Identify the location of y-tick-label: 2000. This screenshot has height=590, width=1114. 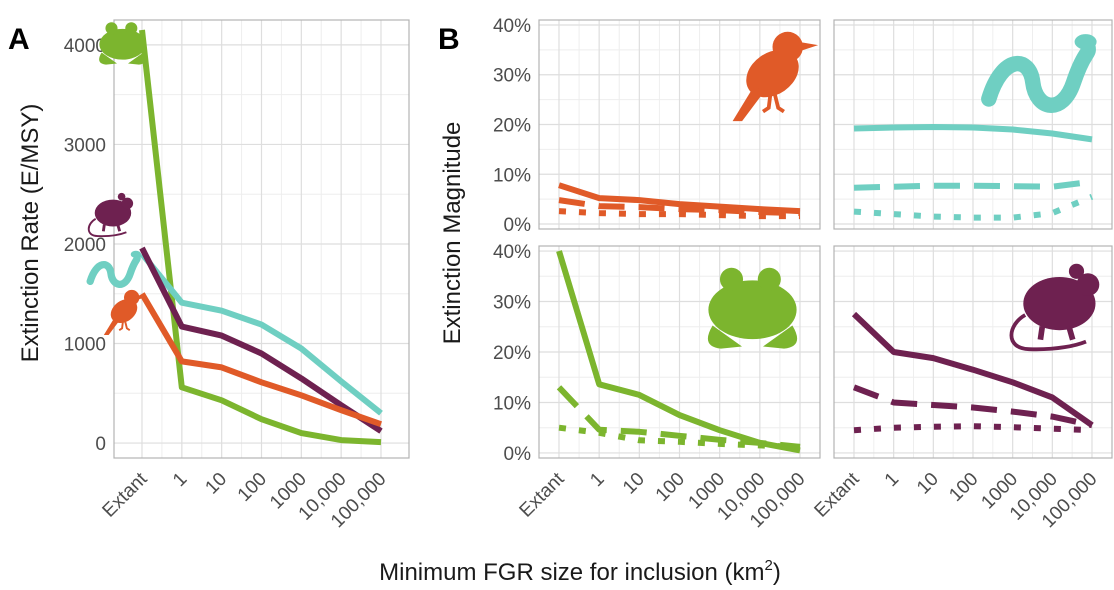
(85, 245).